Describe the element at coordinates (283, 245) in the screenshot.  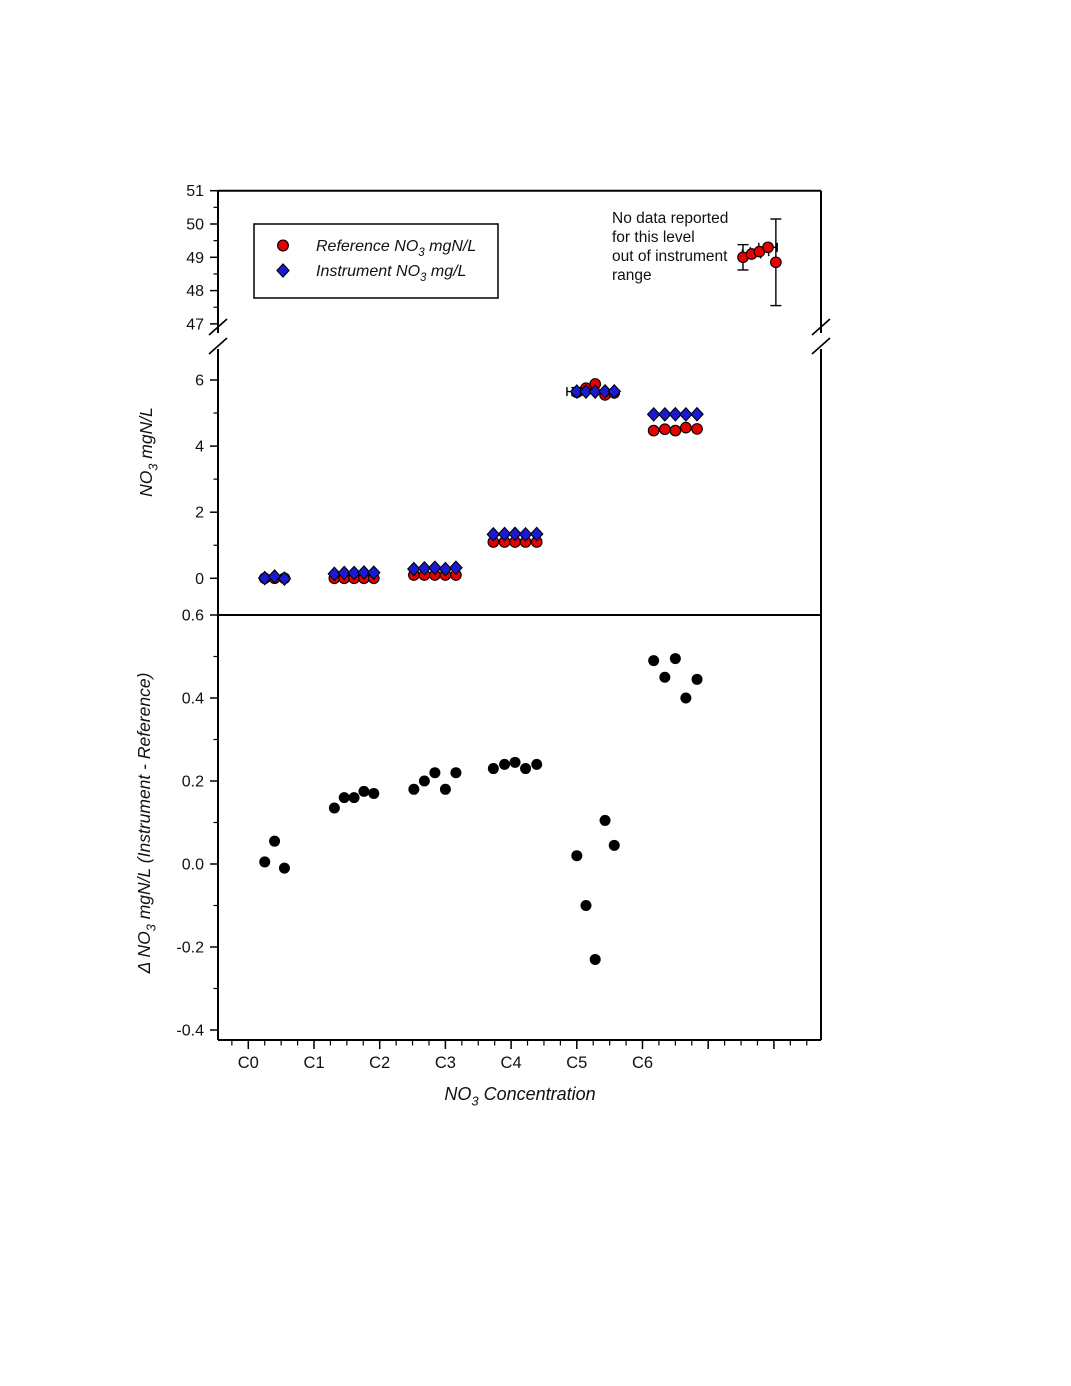
I see `legend-reference-marker` at that location.